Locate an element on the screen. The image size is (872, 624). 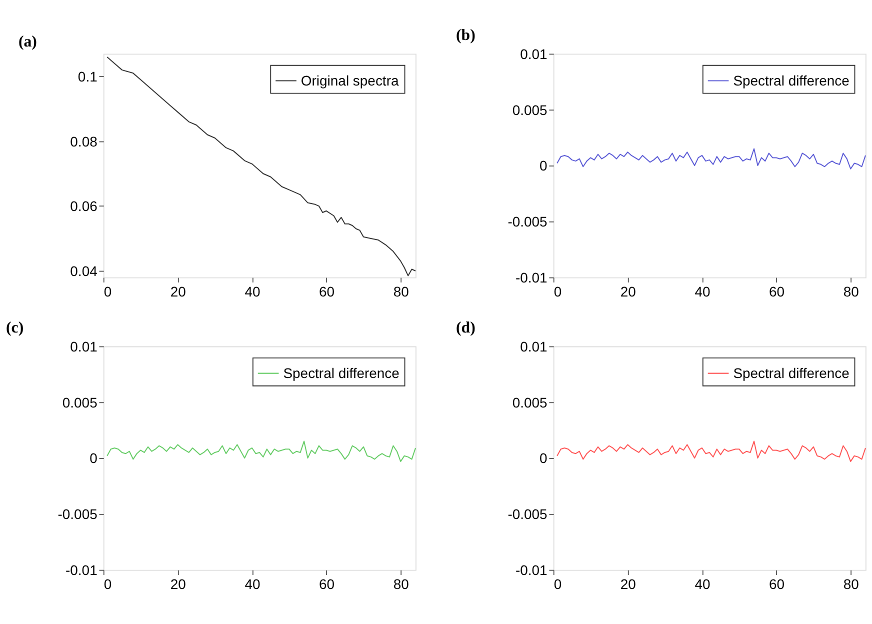
legend-label: Original spectra is located at coordinates (349, 80).